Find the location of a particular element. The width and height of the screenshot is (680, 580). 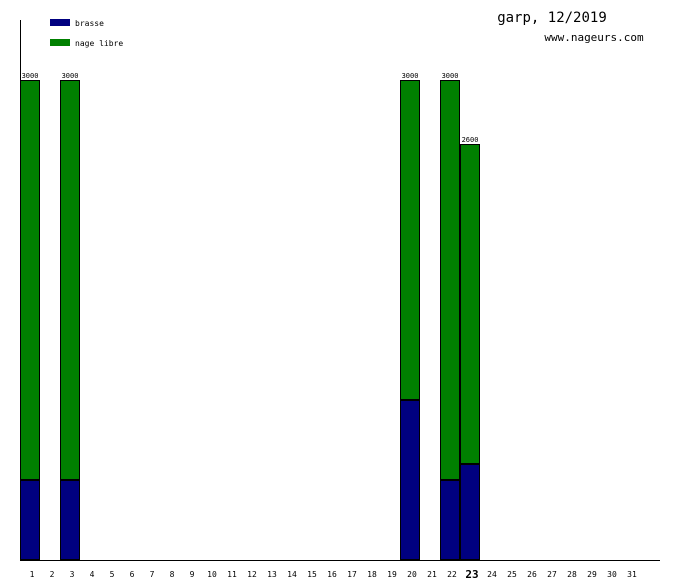

data-label-day-22: 3000 is located at coordinates (450, 76).